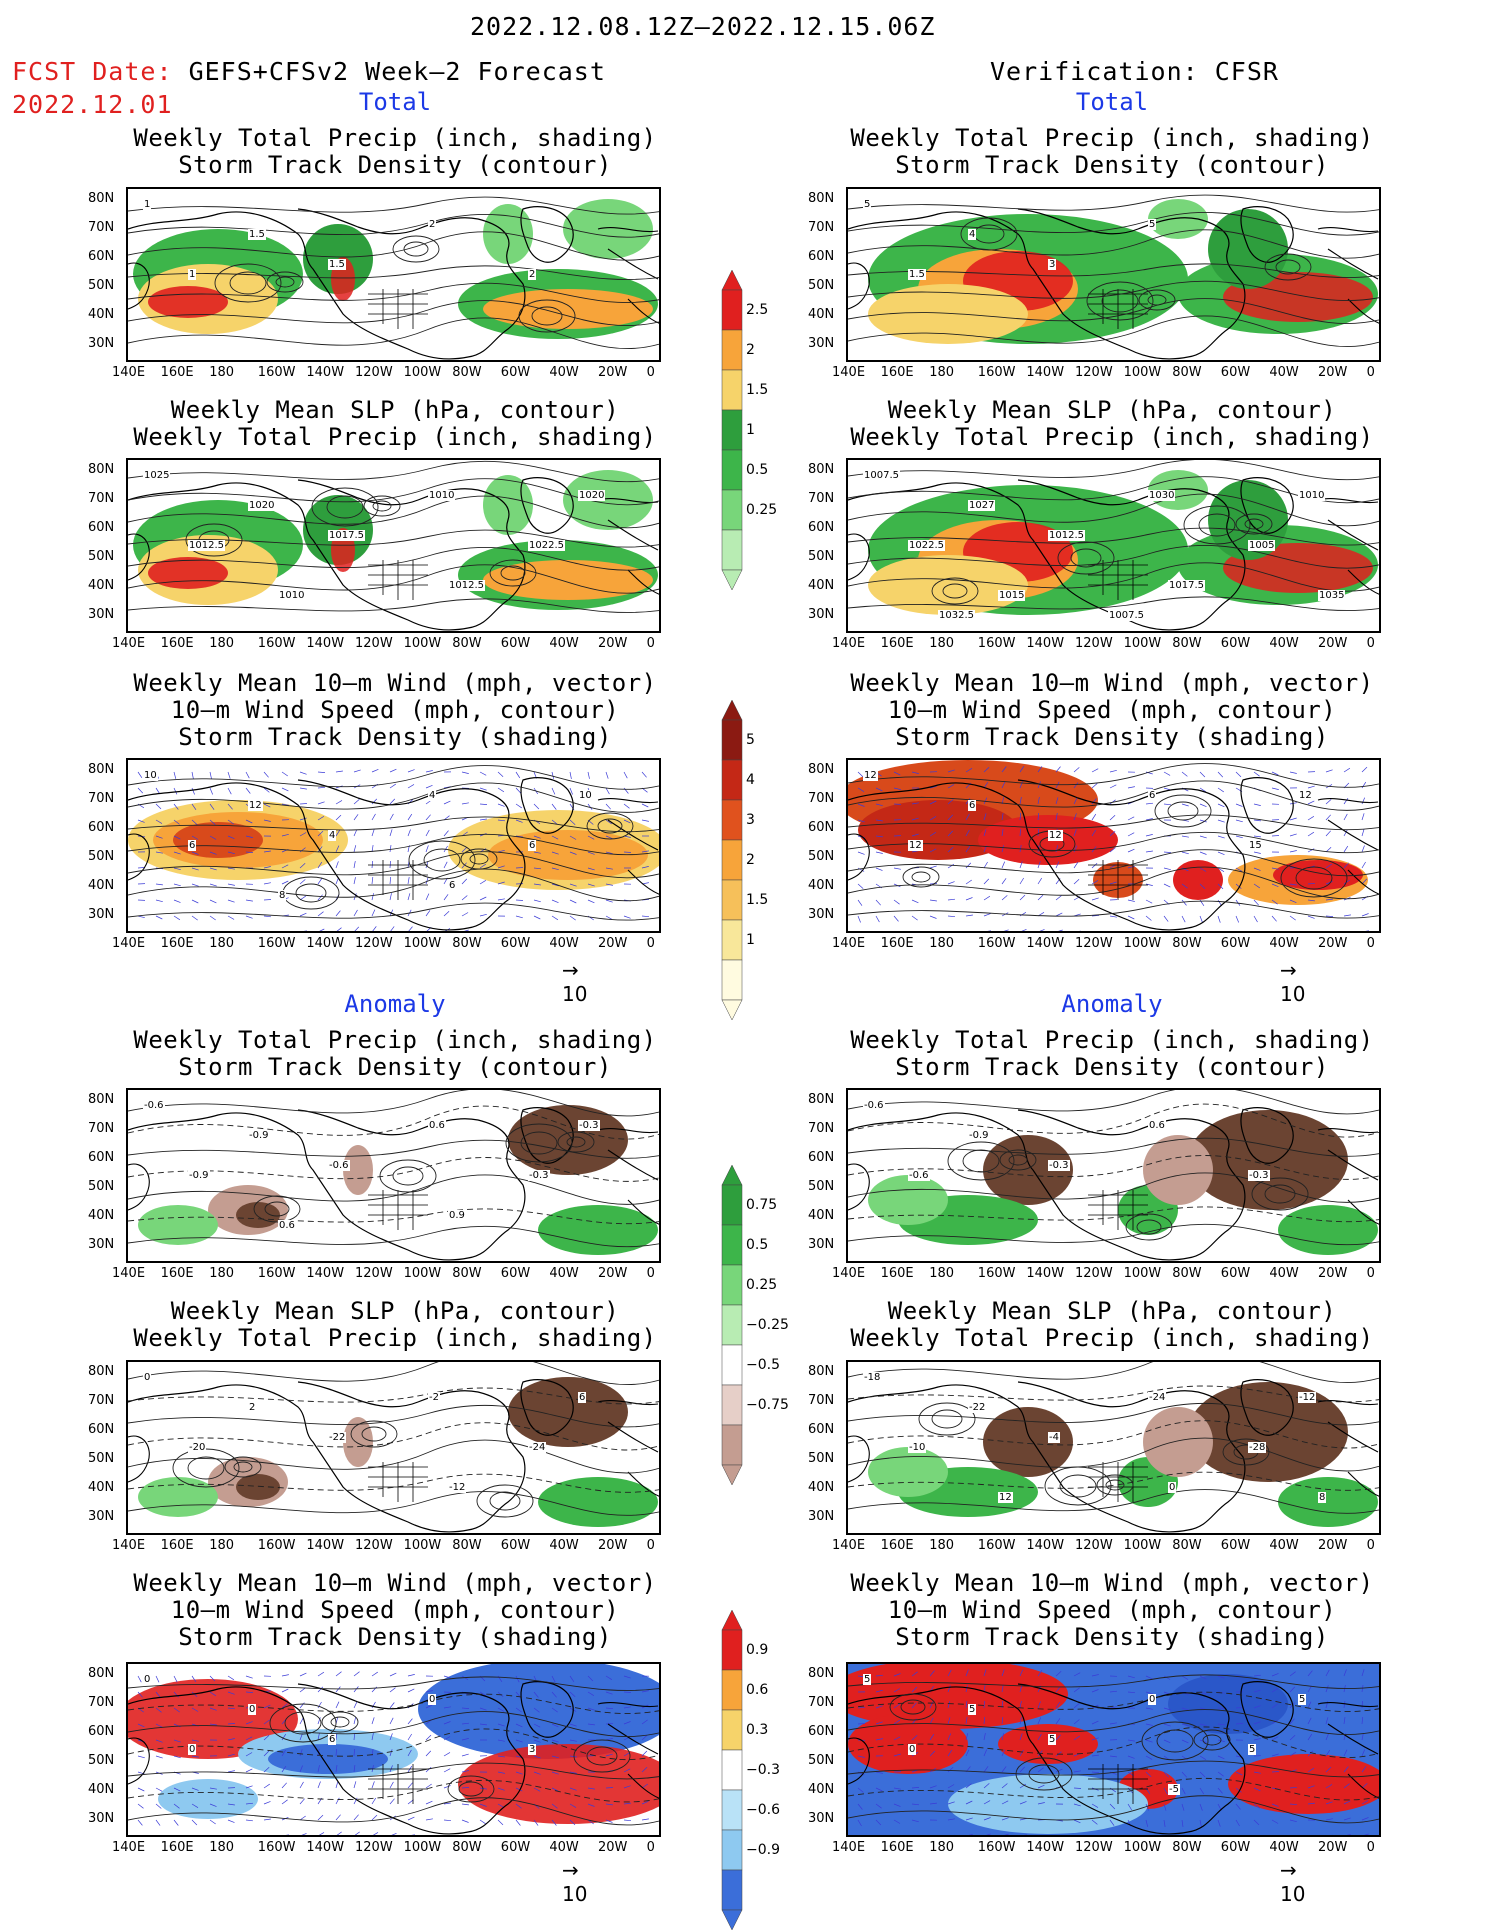  I want to click on contour-label: 1, so click(147, 204).